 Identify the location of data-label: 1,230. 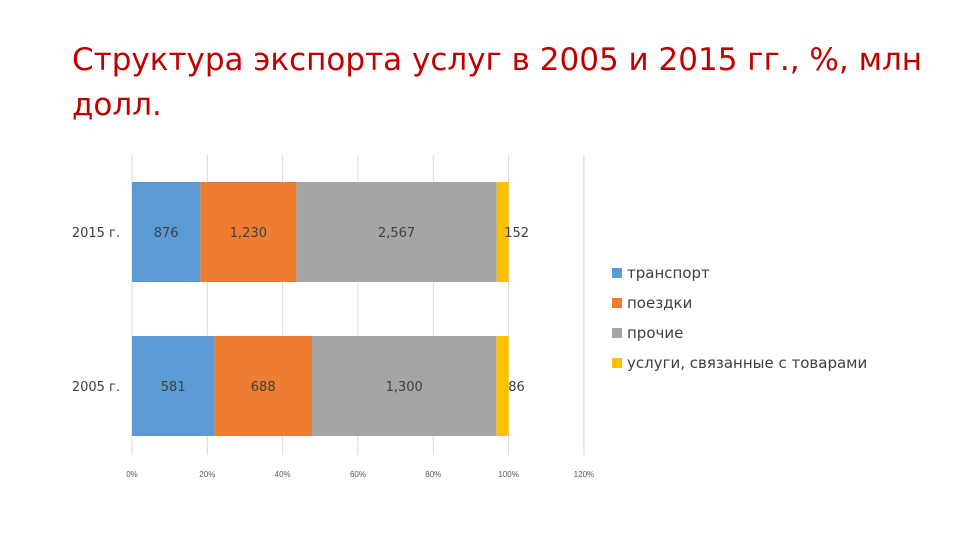
(248, 233).